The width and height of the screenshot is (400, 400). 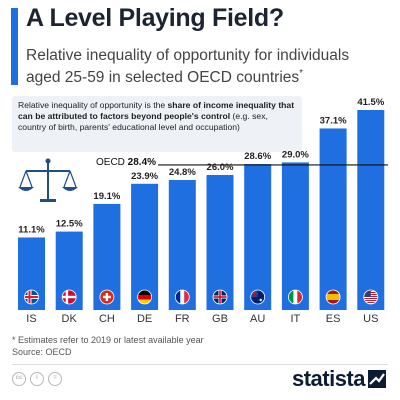 What do you see at coordinates (258, 297) in the screenshot?
I see `australia-flag-icon` at bounding box center [258, 297].